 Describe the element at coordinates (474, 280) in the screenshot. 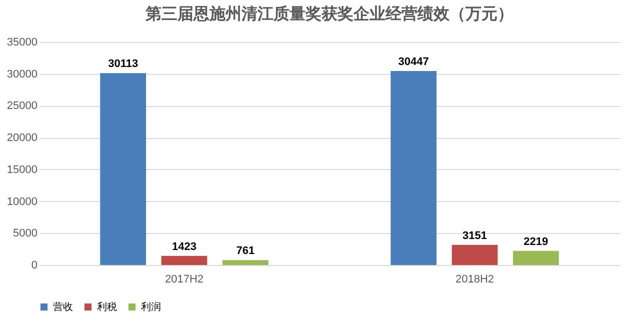

I see `x-tick-label: 2018H2` at that location.